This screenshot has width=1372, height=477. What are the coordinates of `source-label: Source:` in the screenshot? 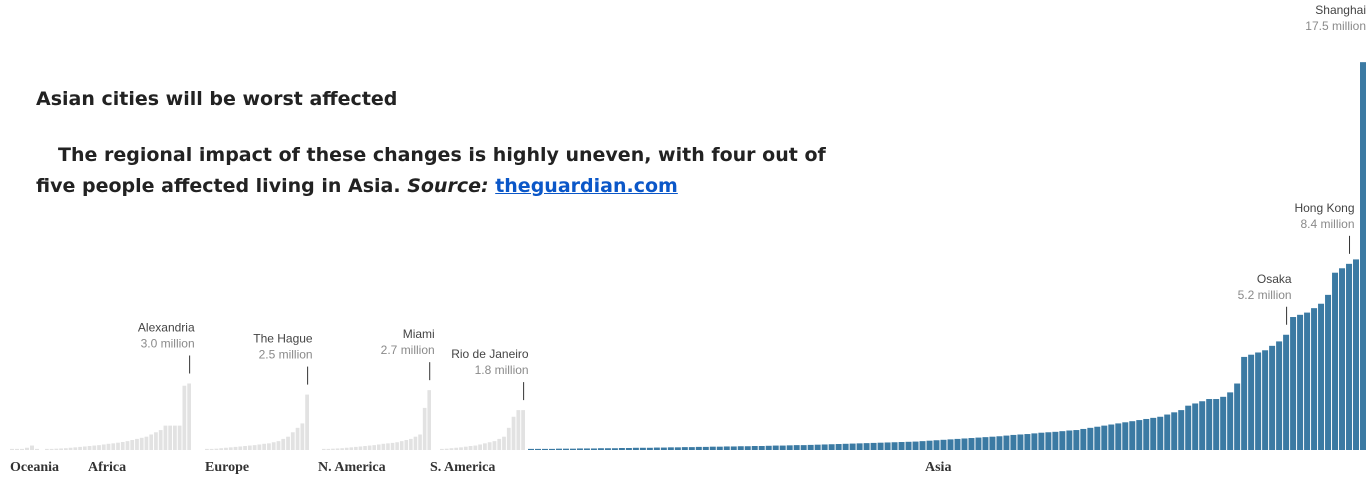 It's located at (448, 186).